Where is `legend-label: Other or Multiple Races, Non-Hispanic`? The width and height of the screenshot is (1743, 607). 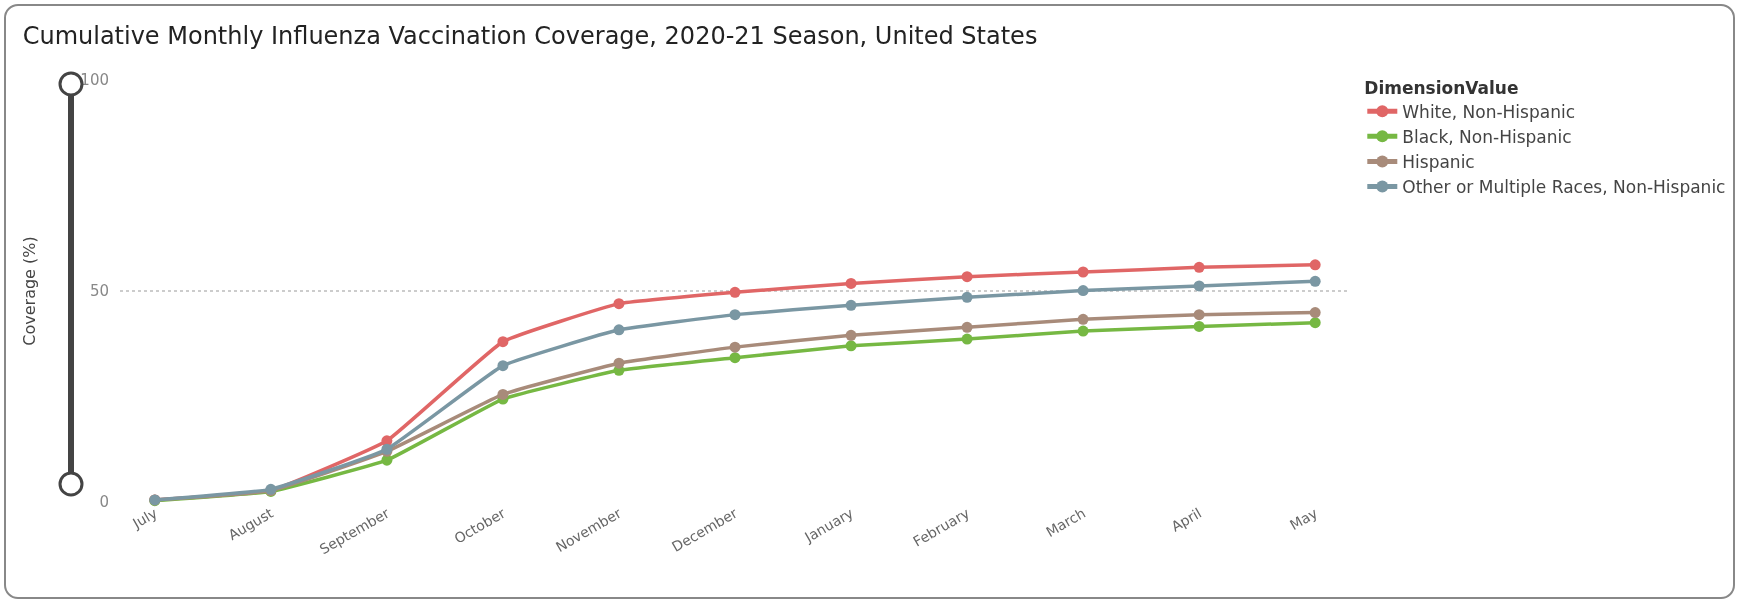 legend-label: Other or Multiple Races, Non-Hispanic is located at coordinates (1564, 187).